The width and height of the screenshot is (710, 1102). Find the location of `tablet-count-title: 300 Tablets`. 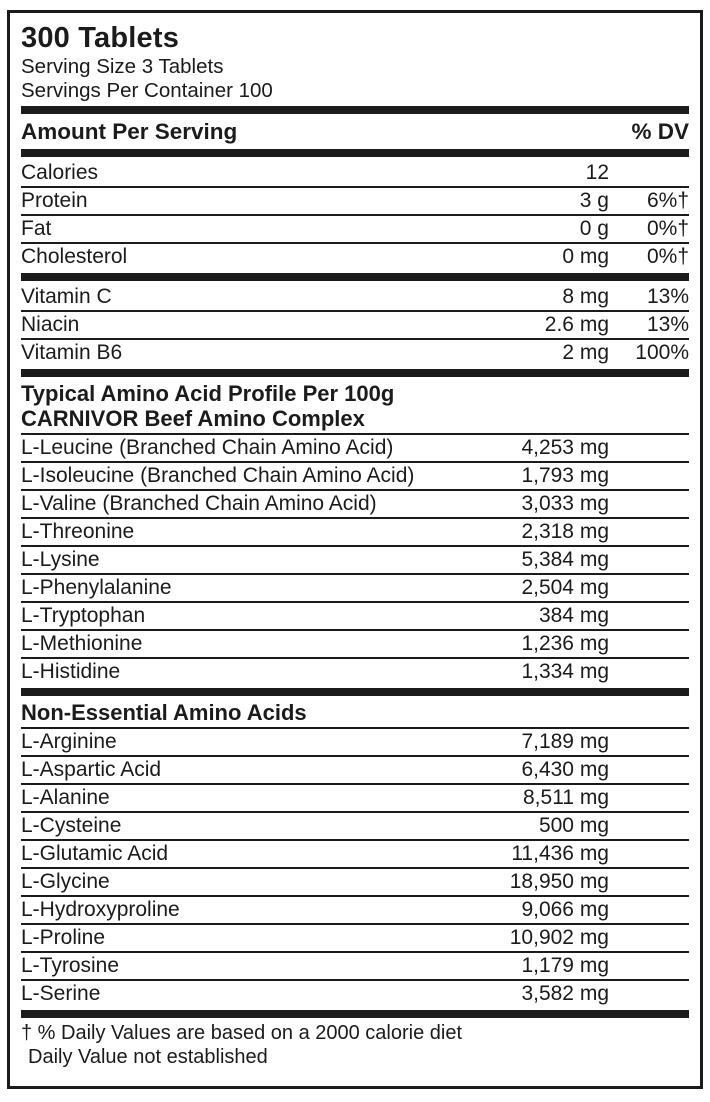

tablet-count-title: 300 Tablets is located at coordinates (100, 38).